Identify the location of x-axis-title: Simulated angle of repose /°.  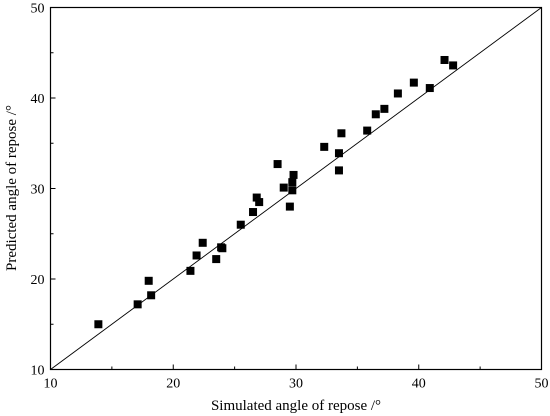
(296, 406).